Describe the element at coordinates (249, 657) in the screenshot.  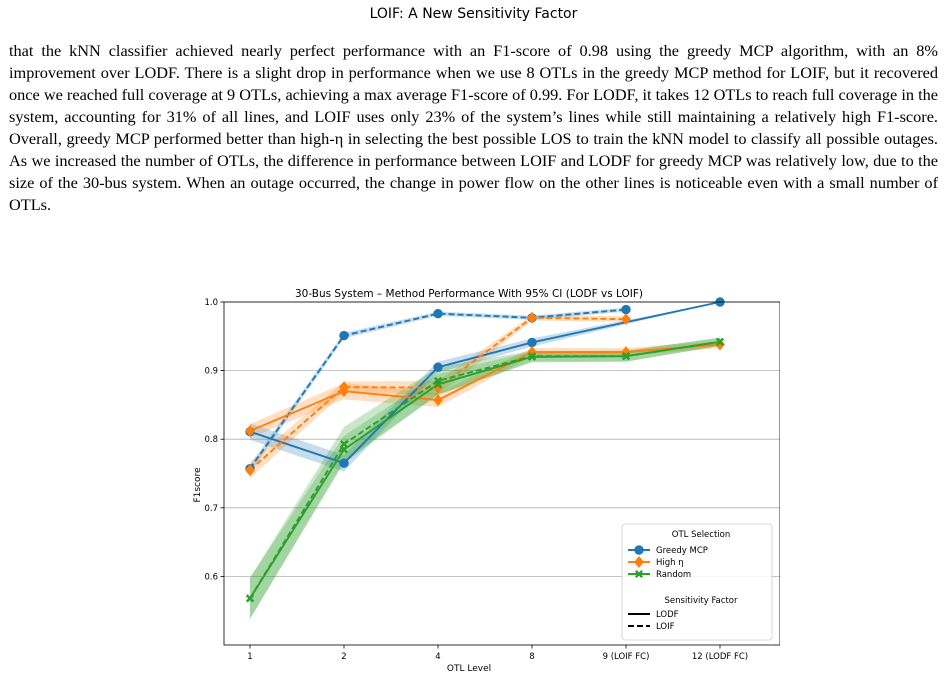
I see `x-tick-label: 1` at that location.